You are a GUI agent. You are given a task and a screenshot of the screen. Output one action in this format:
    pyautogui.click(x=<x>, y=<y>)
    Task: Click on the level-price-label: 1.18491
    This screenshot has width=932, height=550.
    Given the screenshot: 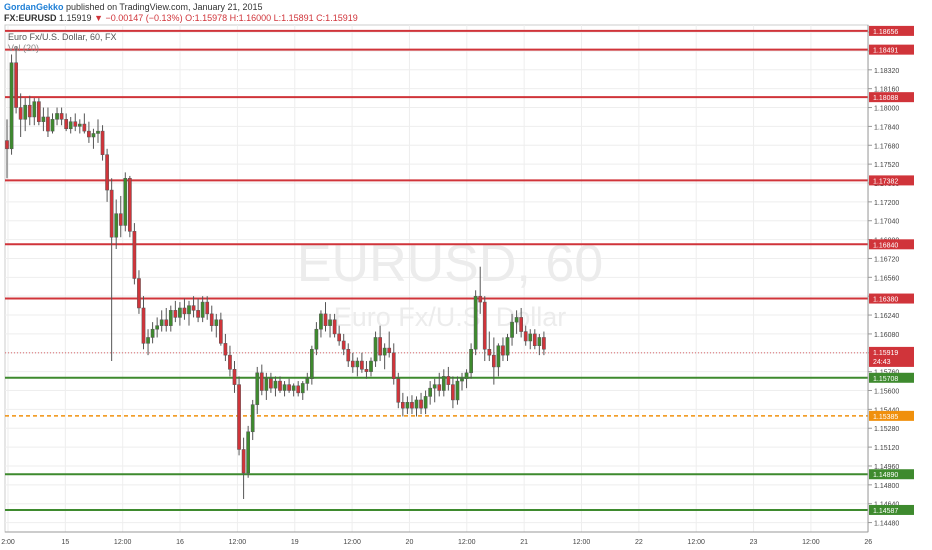 What is the action you would take?
    pyautogui.click(x=885, y=51)
    